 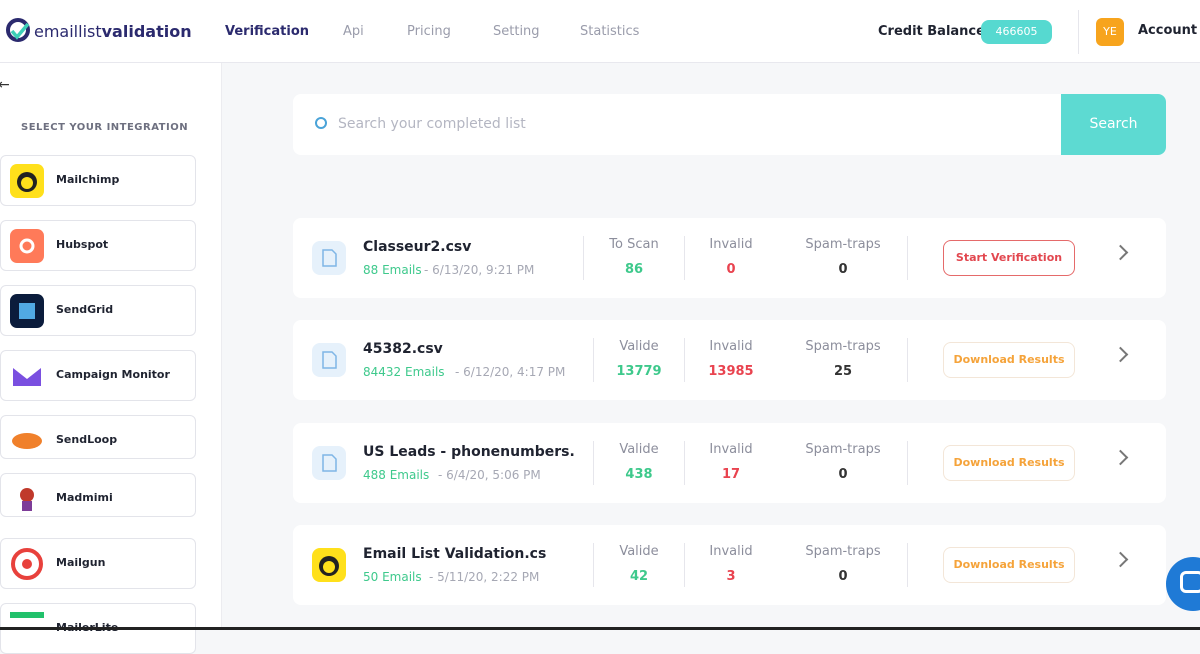 What do you see at coordinates (1110, 32) in the screenshot?
I see `avatar: YE` at bounding box center [1110, 32].